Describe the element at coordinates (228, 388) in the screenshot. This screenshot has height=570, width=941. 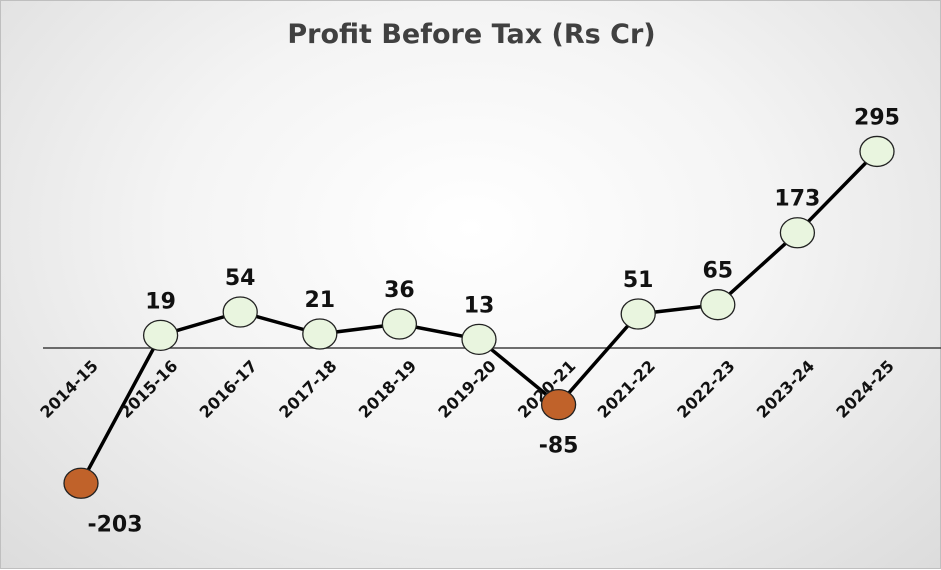
I see `x-tick-label: 2016-17` at that location.